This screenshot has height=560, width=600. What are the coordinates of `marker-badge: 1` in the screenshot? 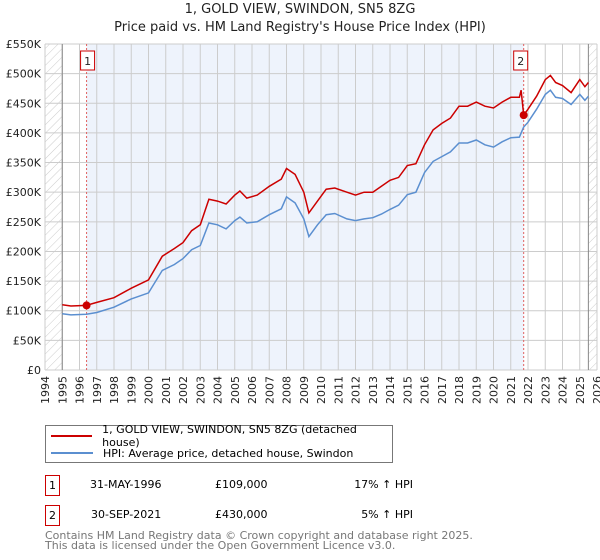 It's located at (52, 485).